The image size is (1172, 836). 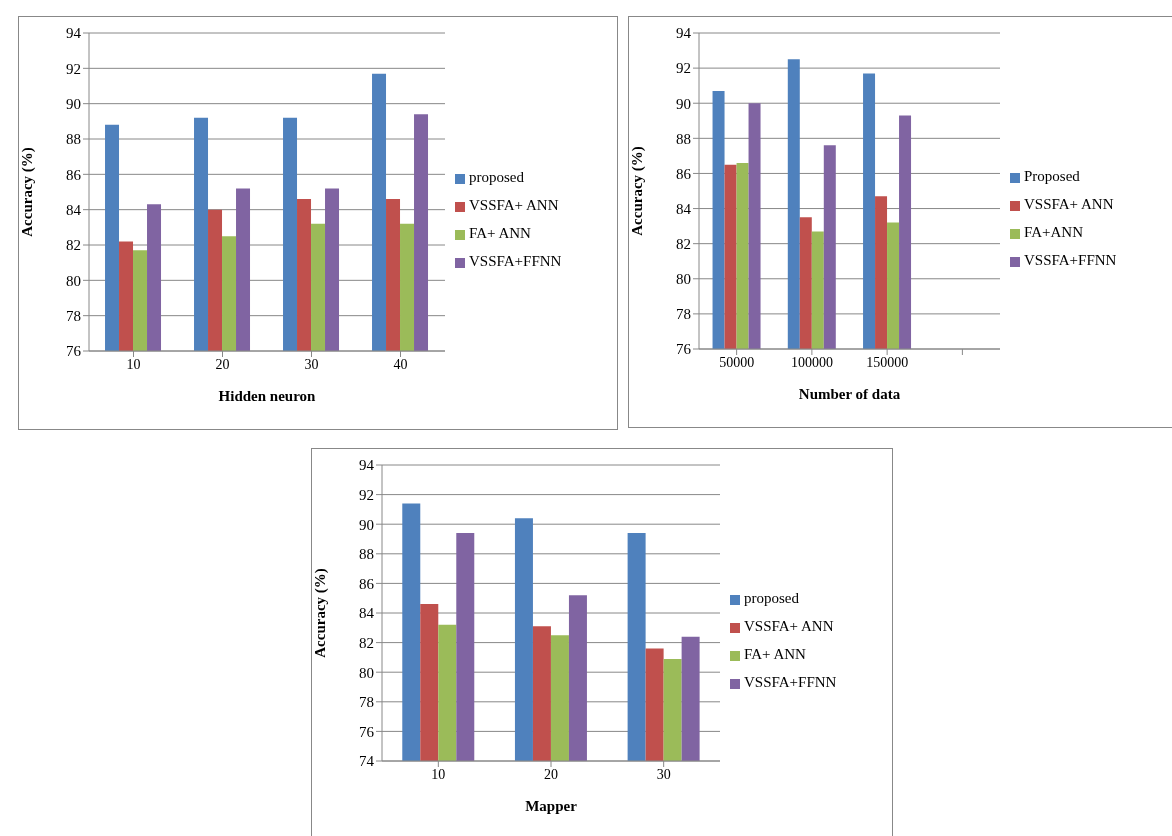 What do you see at coordinates (1052, 176) in the screenshot?
I see `legend-label: Proposed` at bounding box center [1052, 176].